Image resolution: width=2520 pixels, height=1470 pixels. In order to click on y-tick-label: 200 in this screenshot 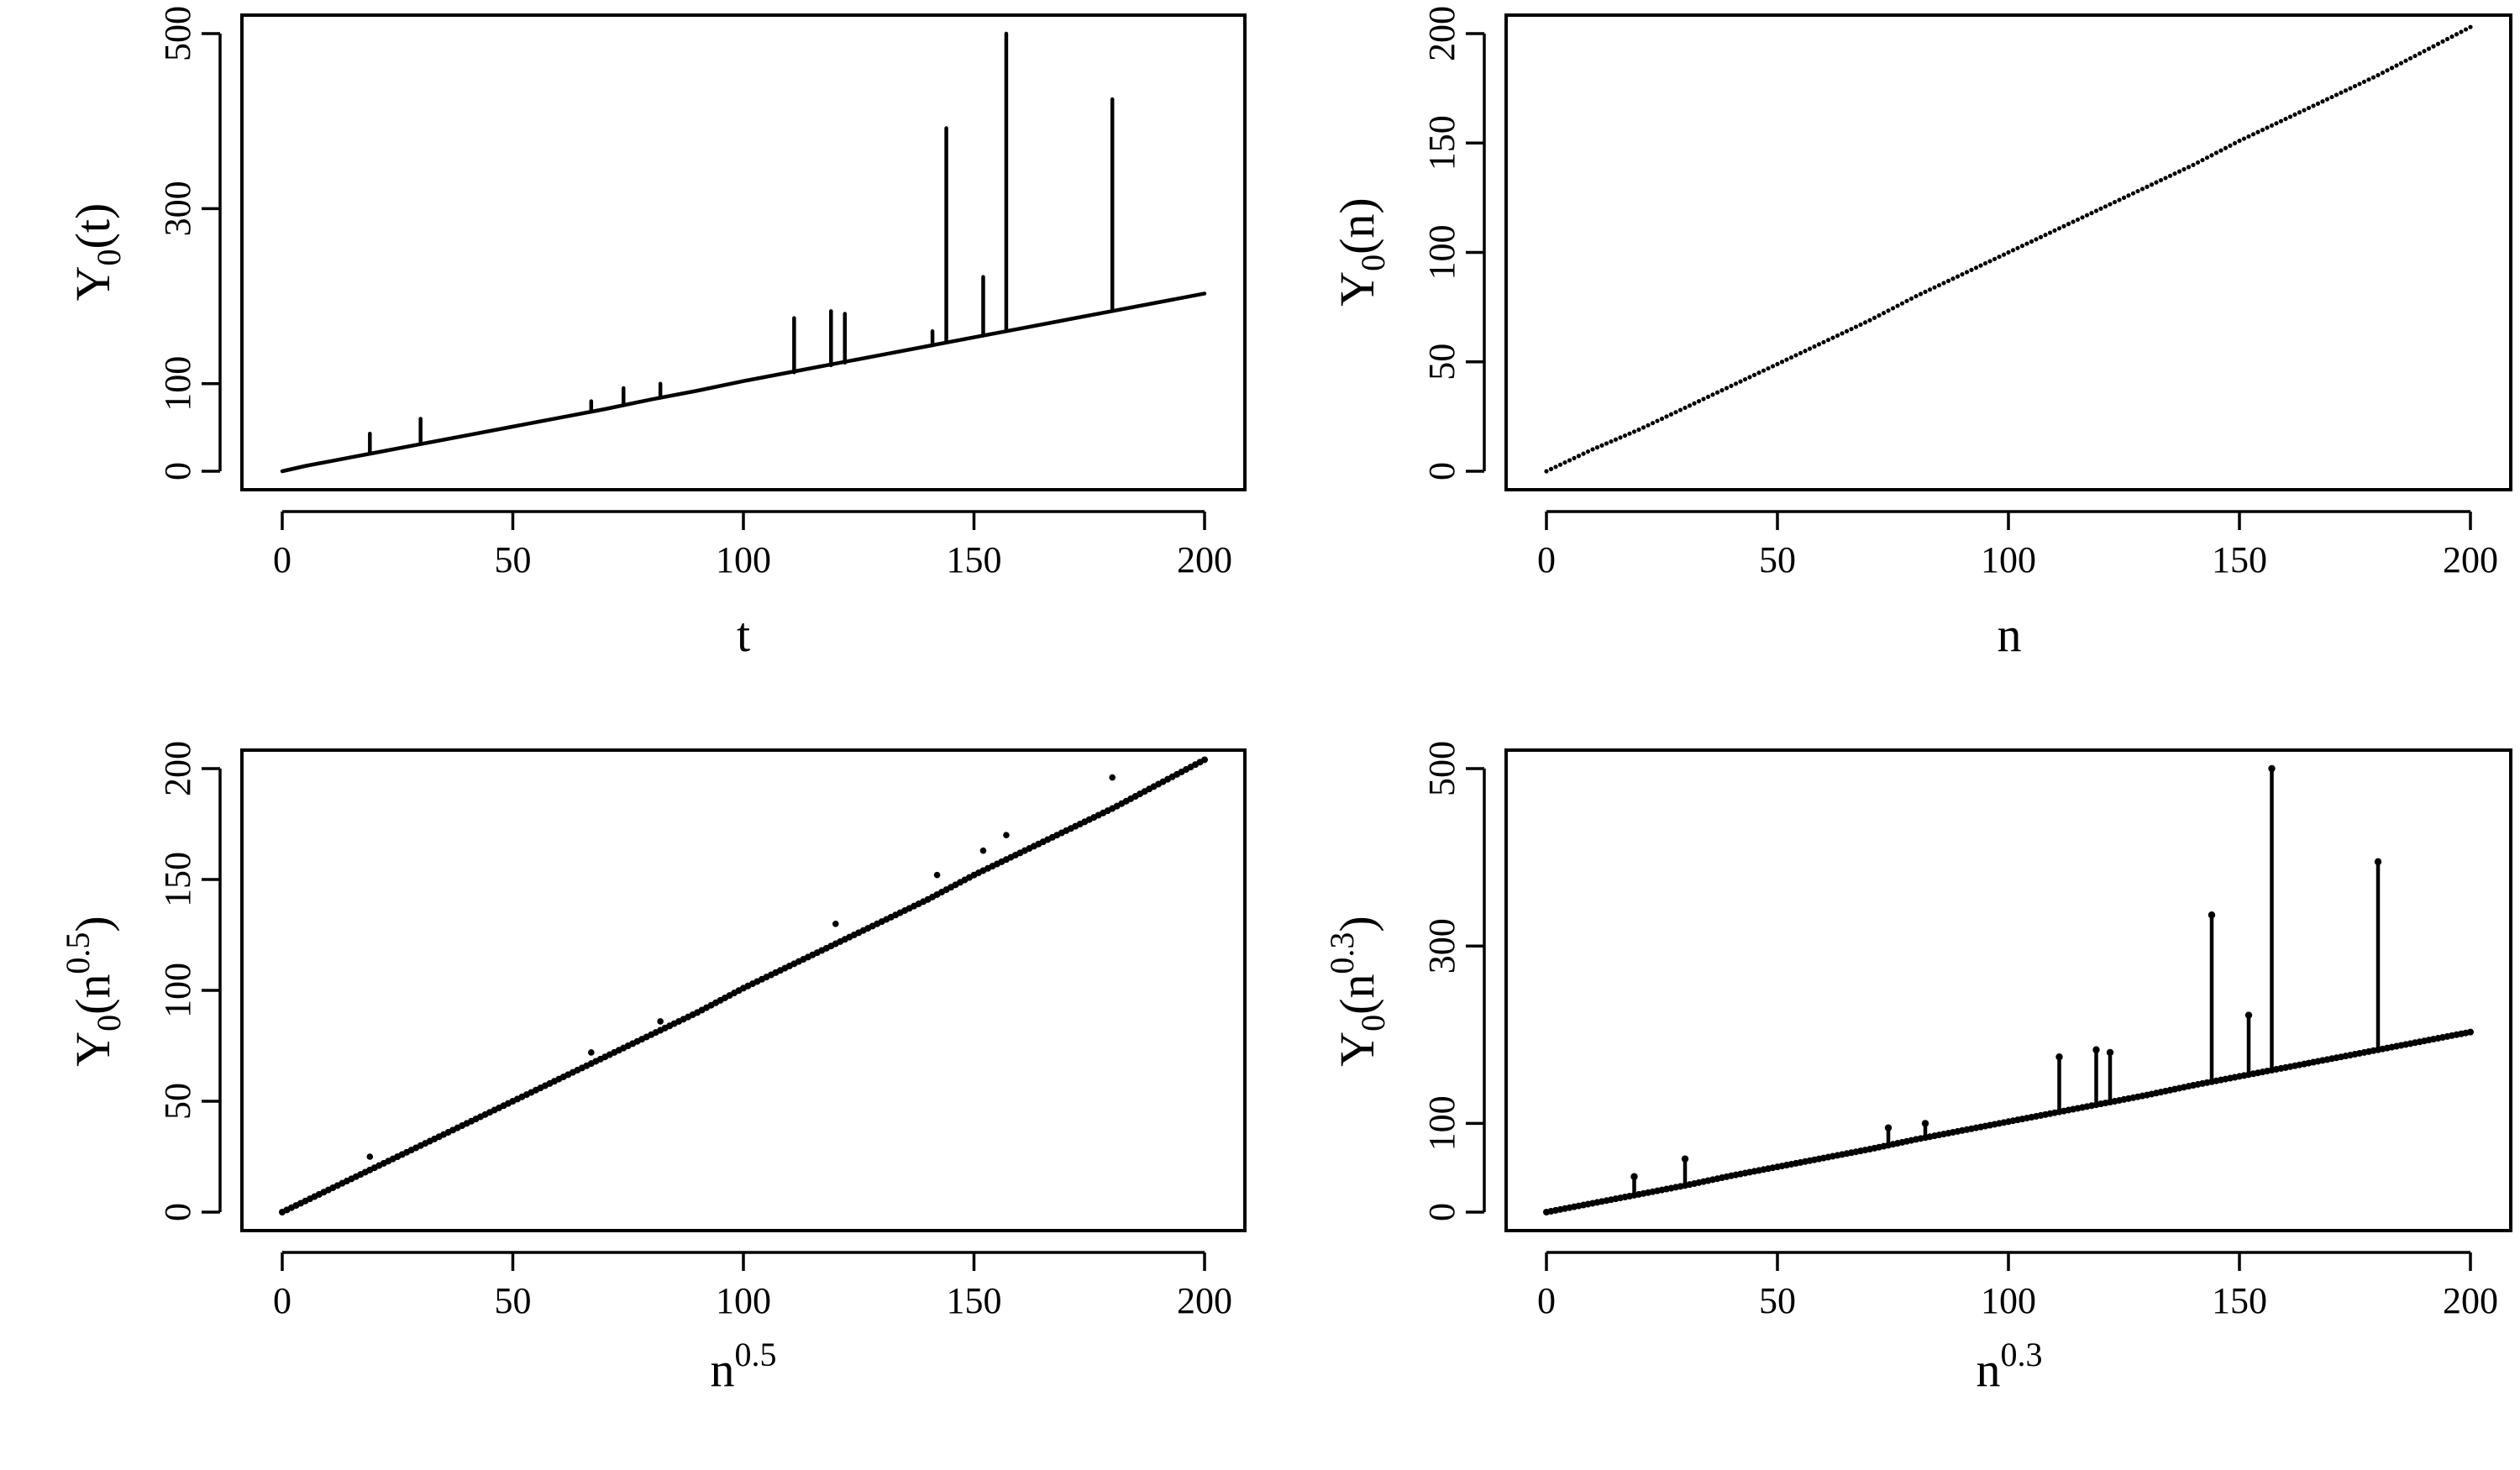, I will do `click(1441, 33)`.